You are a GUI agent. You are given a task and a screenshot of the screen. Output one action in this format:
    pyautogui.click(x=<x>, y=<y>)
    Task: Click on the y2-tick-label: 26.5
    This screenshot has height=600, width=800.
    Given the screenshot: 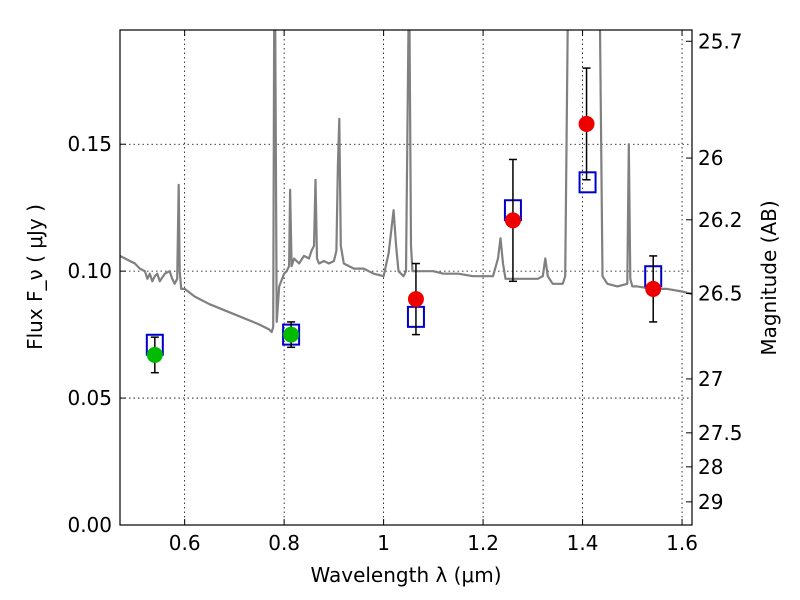 What is the action you would take?
    pyautogui.click(x=720, y=293)
    